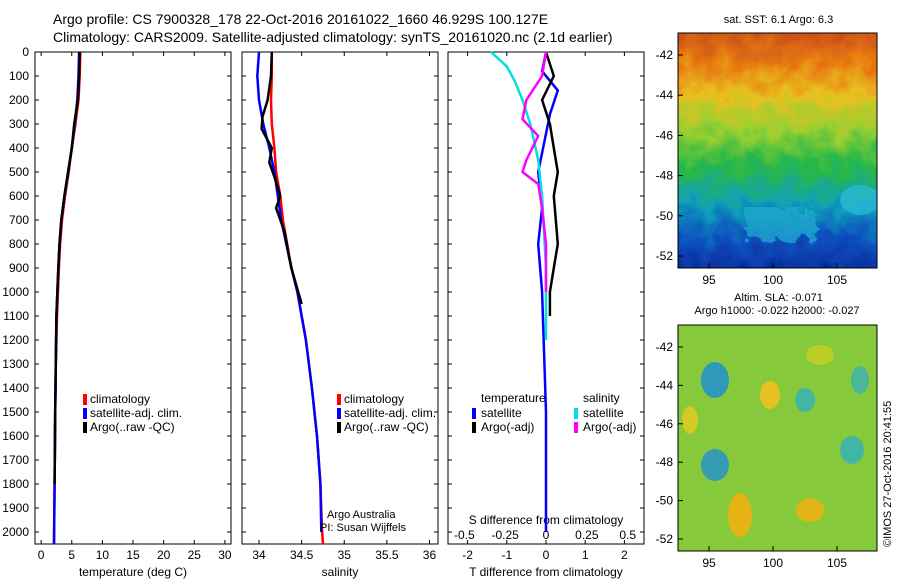 The height and width of the screenshot is (580, 900). Describe the element at coordinates (601, 398) in the screenshot. I see `legend-header-salinity: salinity` at that location.